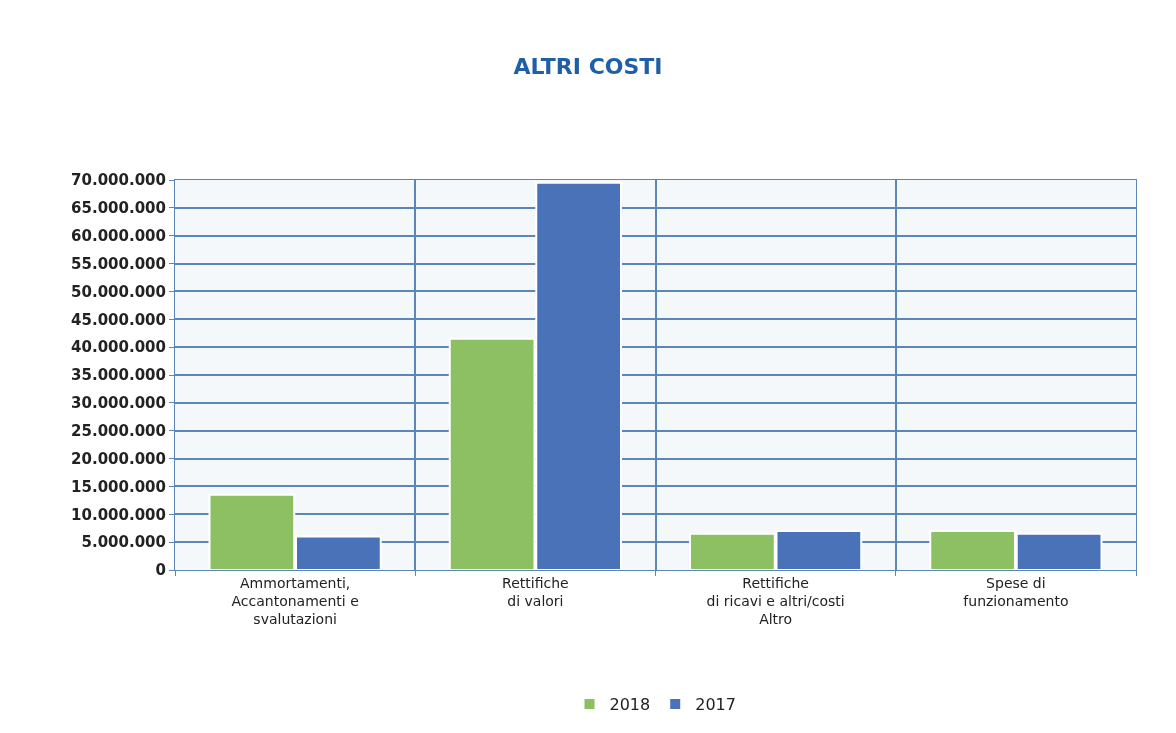 The image size is (1176, 733). I want to click on y-tick-label: 40.000.000, so click(118, 347).